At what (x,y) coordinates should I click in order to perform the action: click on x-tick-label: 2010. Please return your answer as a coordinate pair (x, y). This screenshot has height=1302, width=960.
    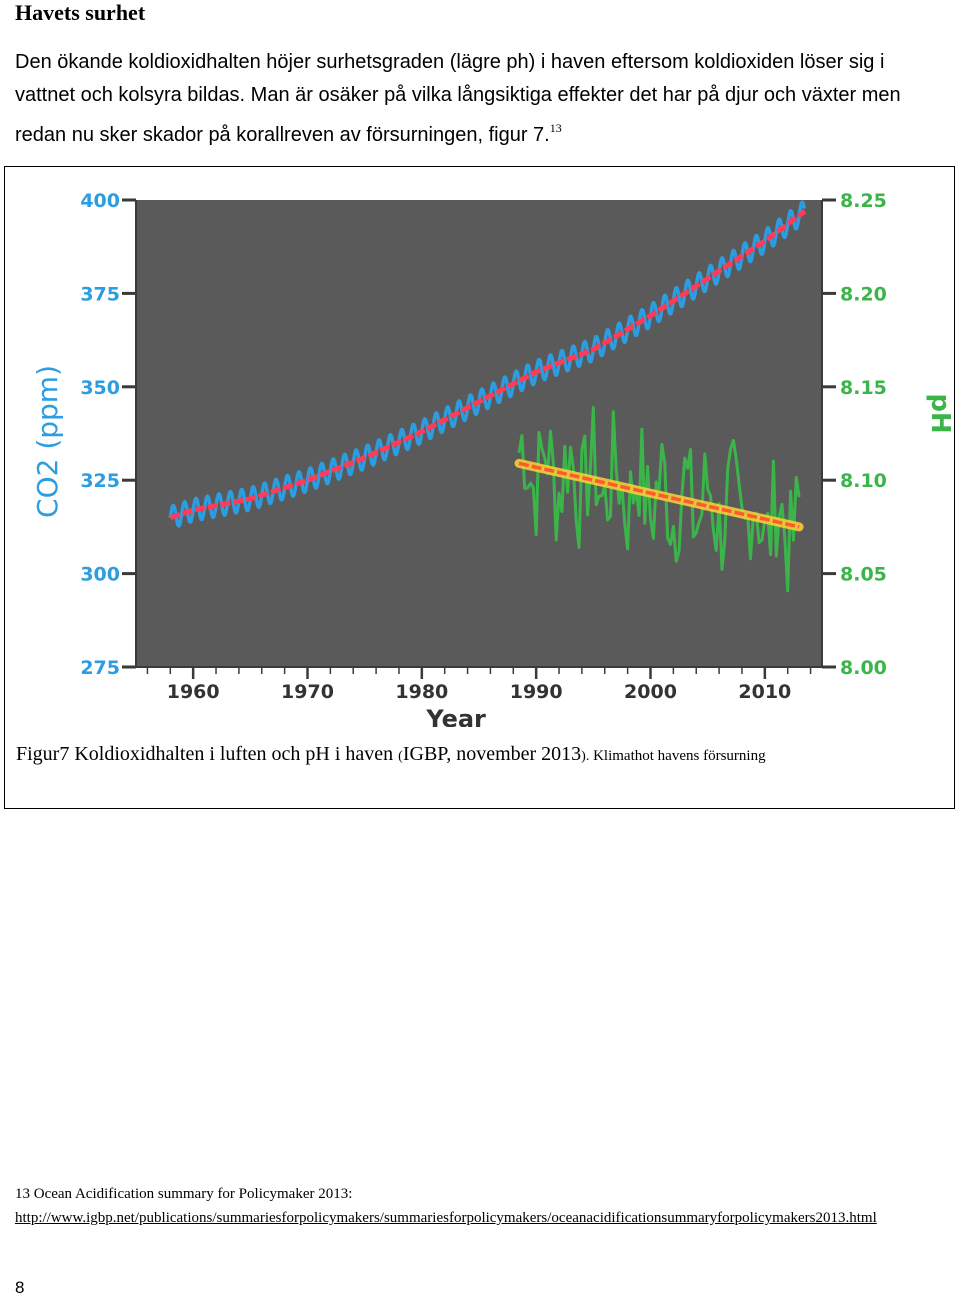
    Looking at the image, I should click on (764, 692).